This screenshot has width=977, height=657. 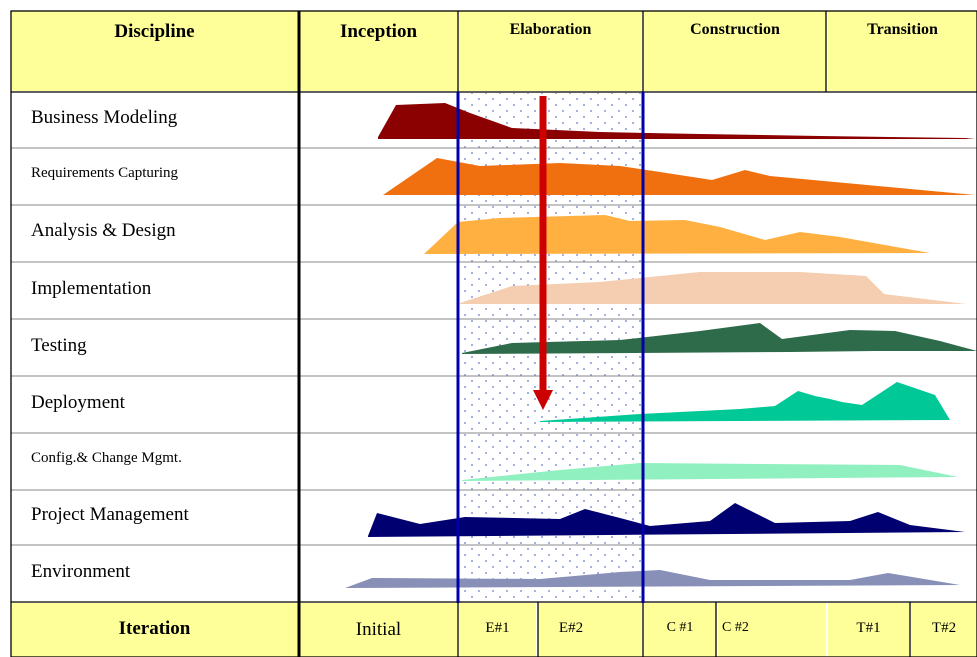 I want to click on implementation-workflow, so click(x=713, y=288).